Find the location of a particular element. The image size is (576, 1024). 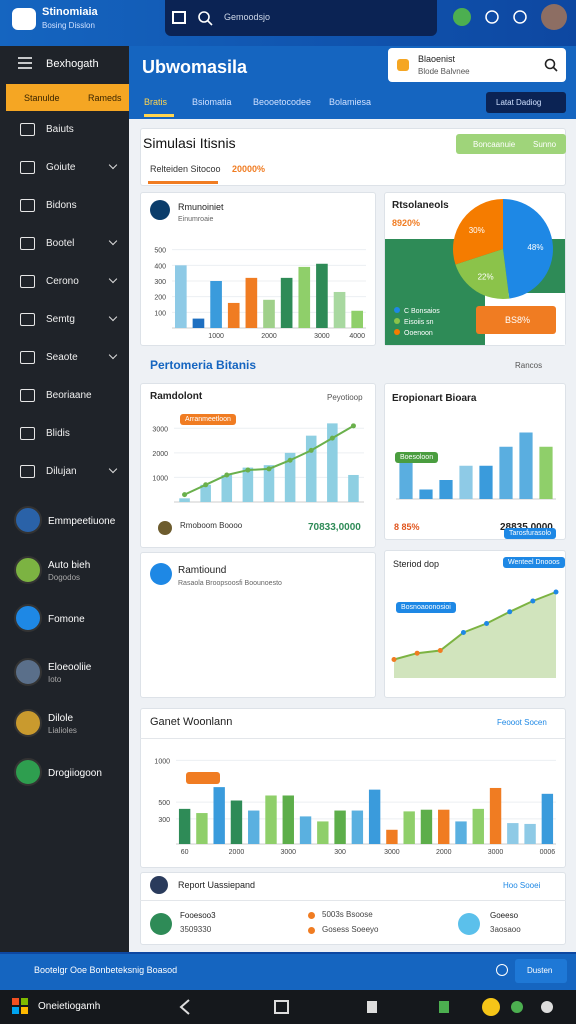

search-card-title: Blaoenist is located at coordinates (437, 59).